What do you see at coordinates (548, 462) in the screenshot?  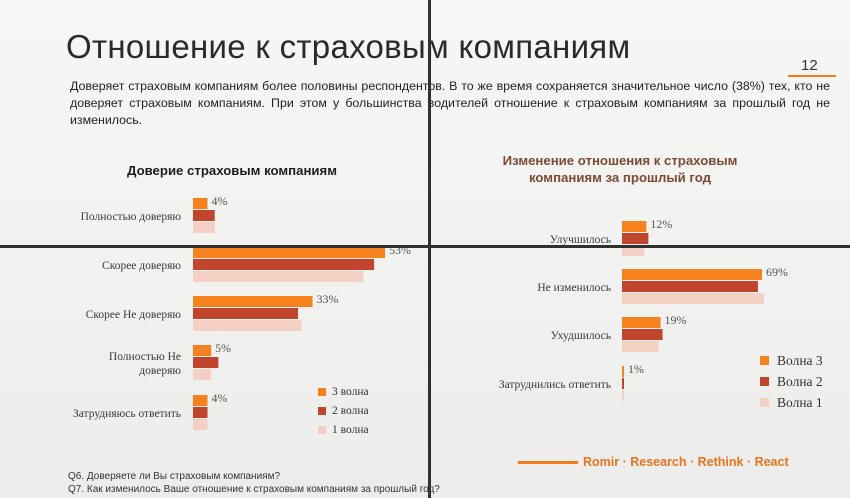 I see `brand-line` at bounding box center [548, 462].